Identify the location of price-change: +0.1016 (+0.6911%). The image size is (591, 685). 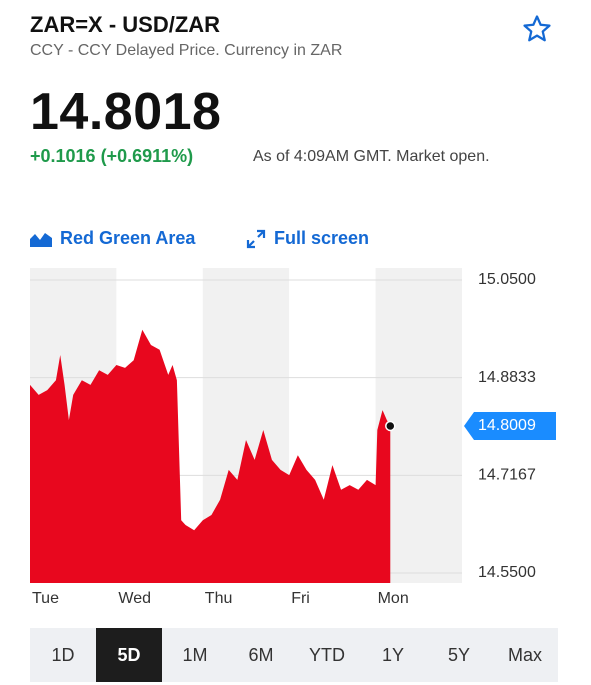
(112, 156).